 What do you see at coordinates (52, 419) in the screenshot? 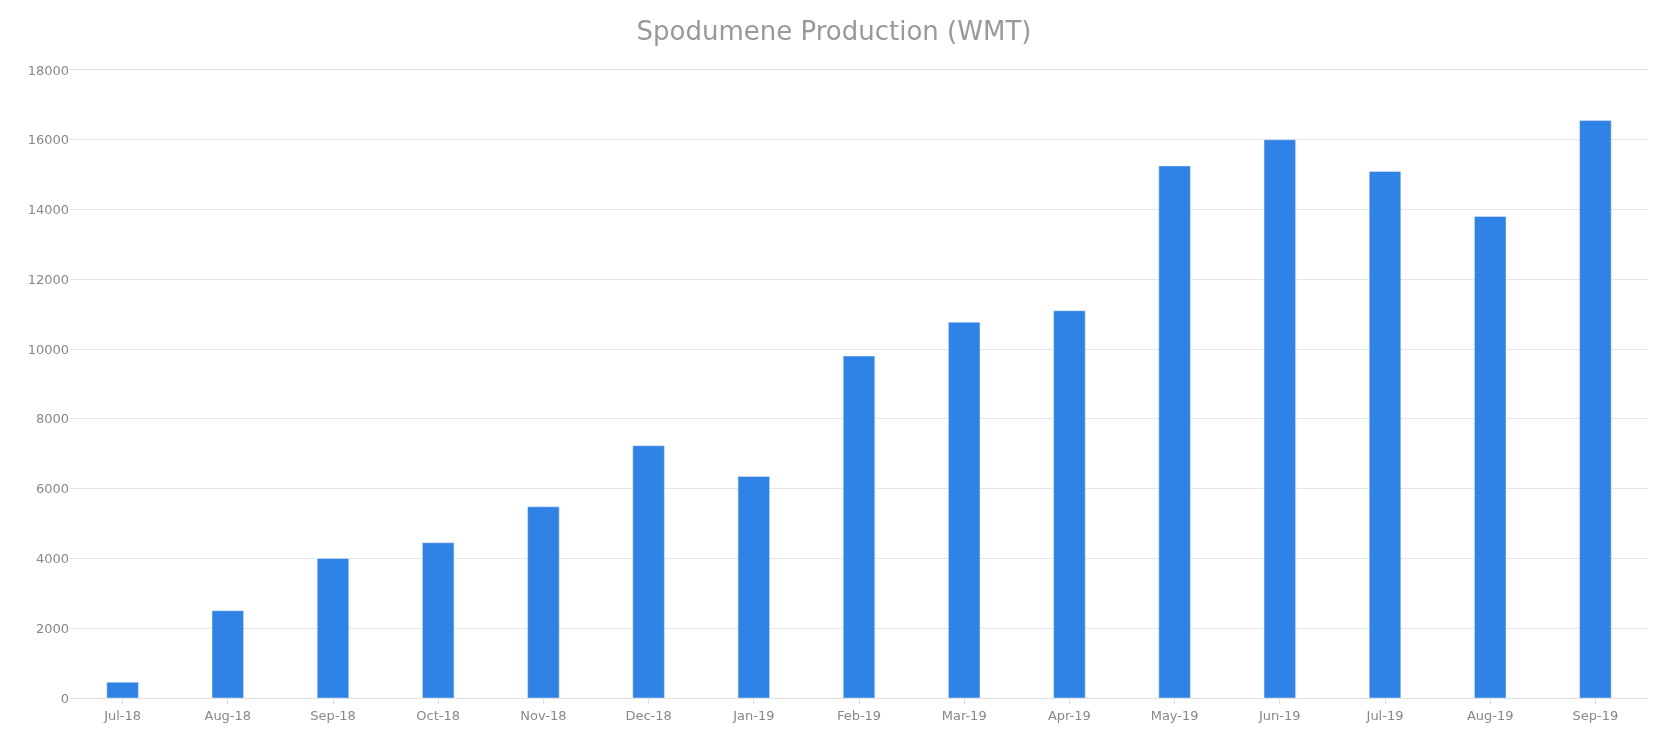
I see `y-tick-label: 8000` at bounding box center [52, 419].